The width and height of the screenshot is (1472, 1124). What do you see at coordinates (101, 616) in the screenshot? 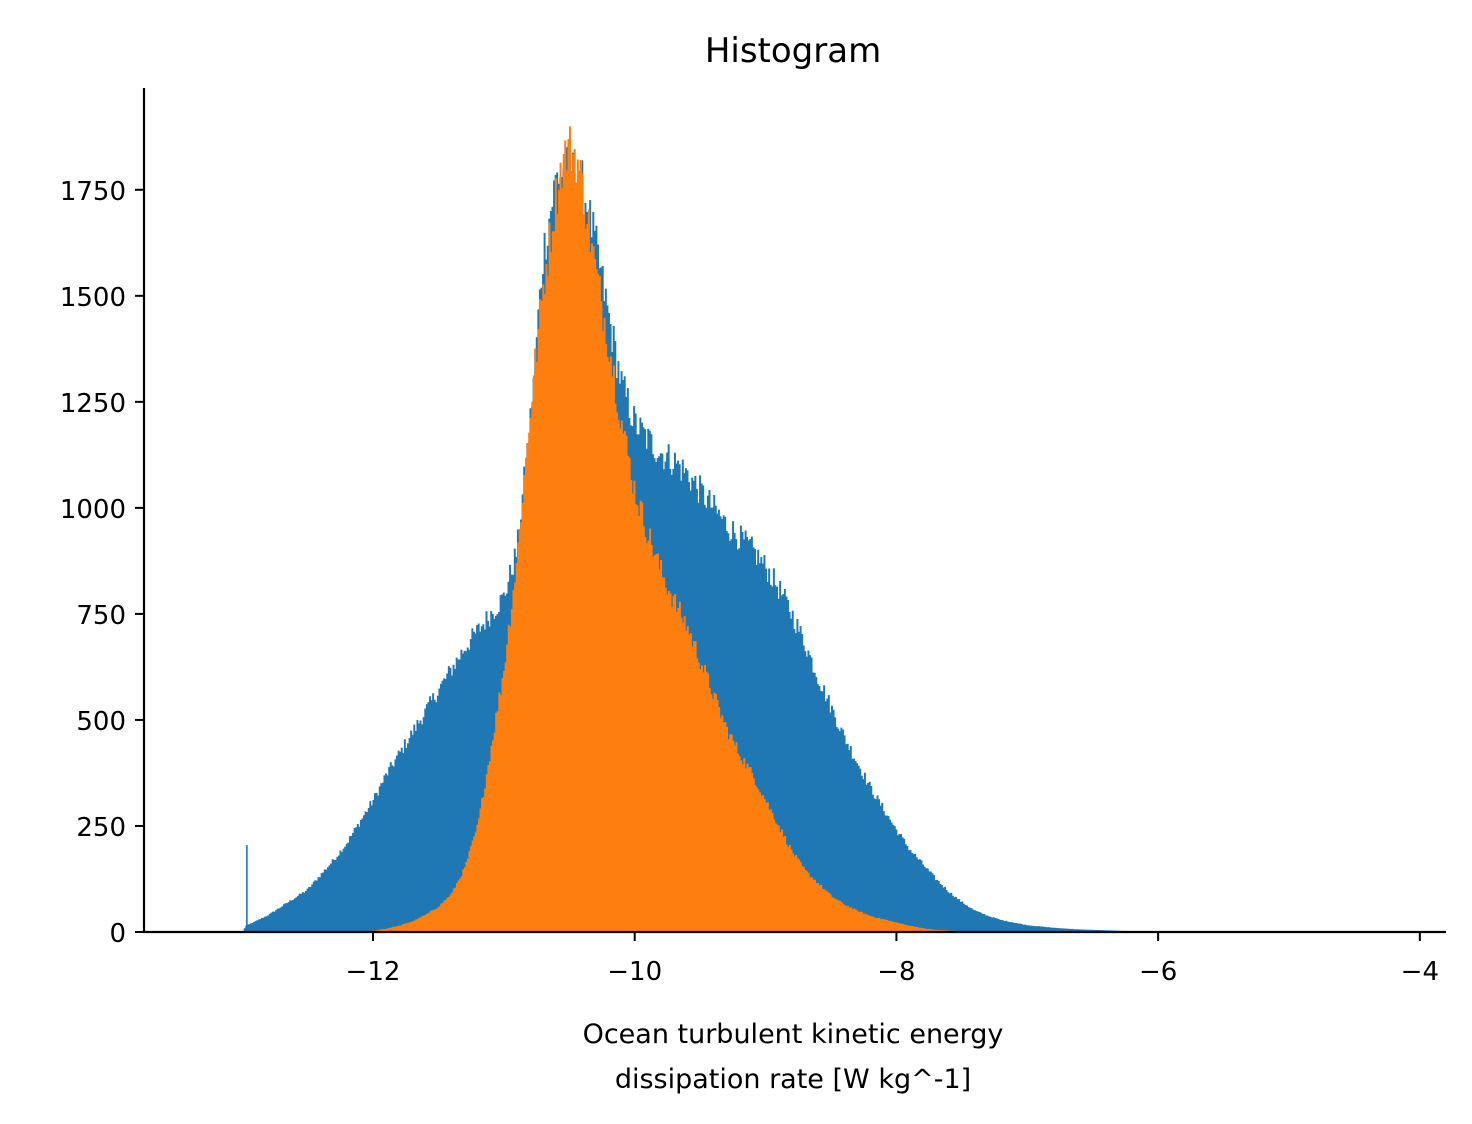
I see `y-tick-label: 750` at bounding box center [101, 616].